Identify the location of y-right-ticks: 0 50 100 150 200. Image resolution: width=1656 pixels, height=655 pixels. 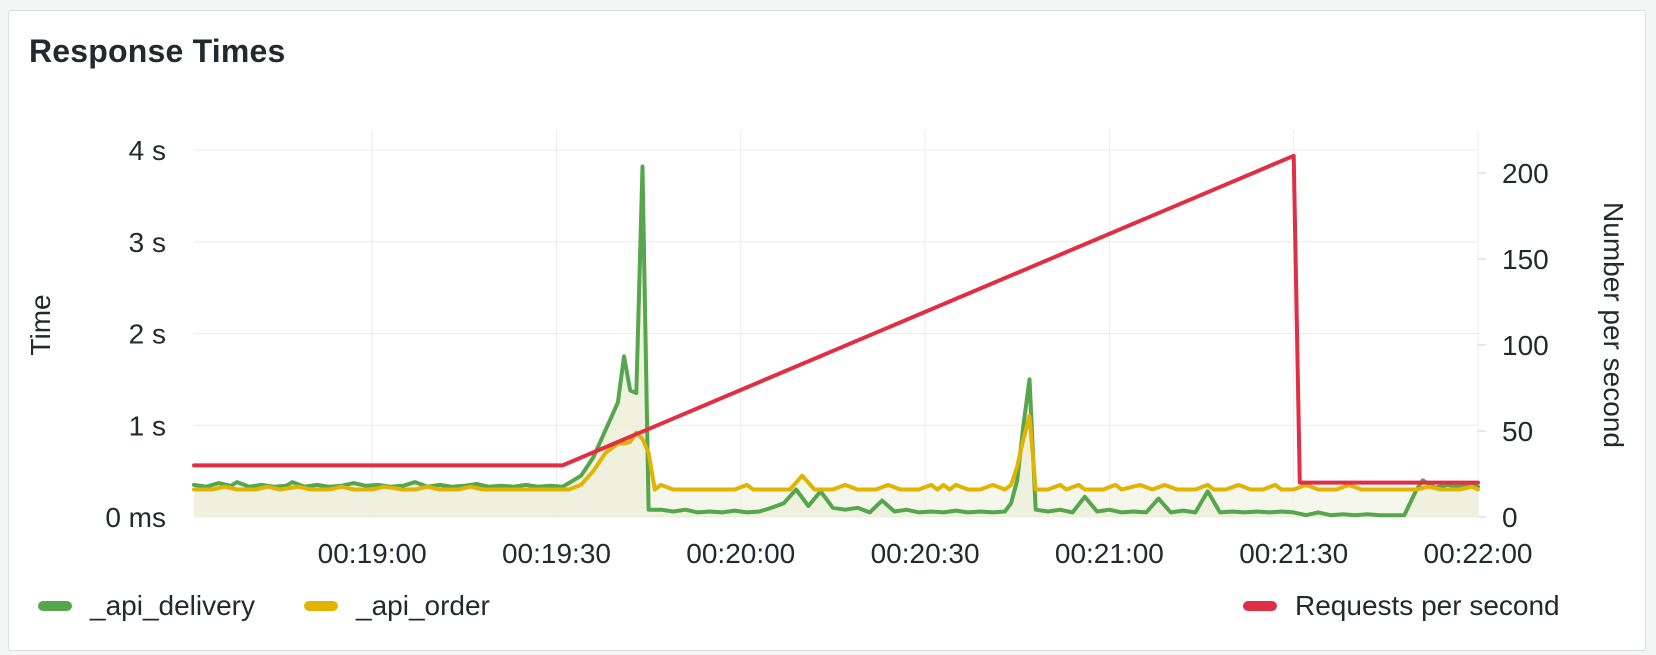
(1513, 345).